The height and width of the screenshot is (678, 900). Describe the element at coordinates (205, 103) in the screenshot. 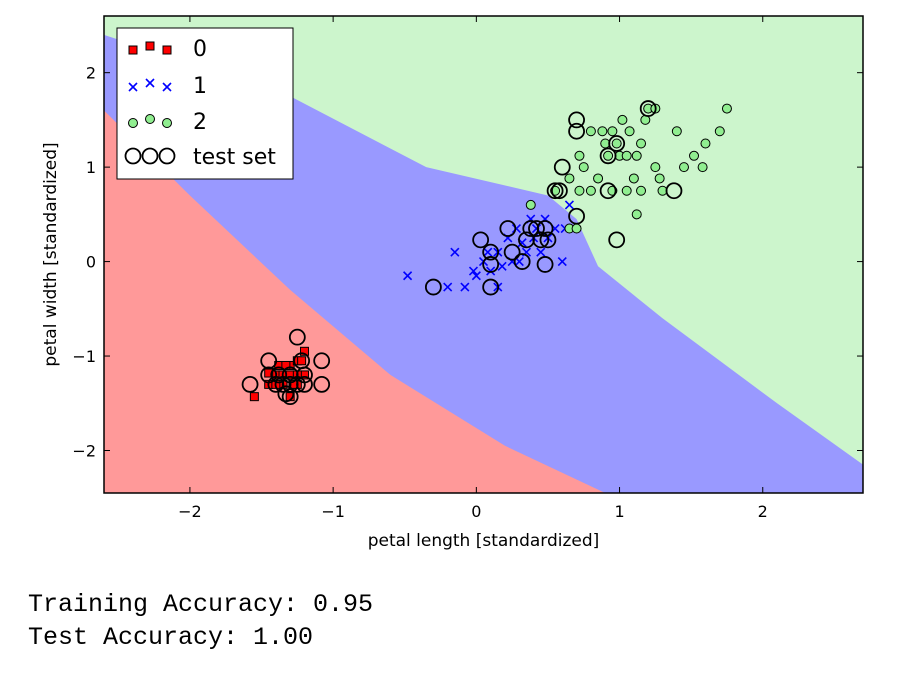

I see `legend: 0 1 2 test set` at that location.